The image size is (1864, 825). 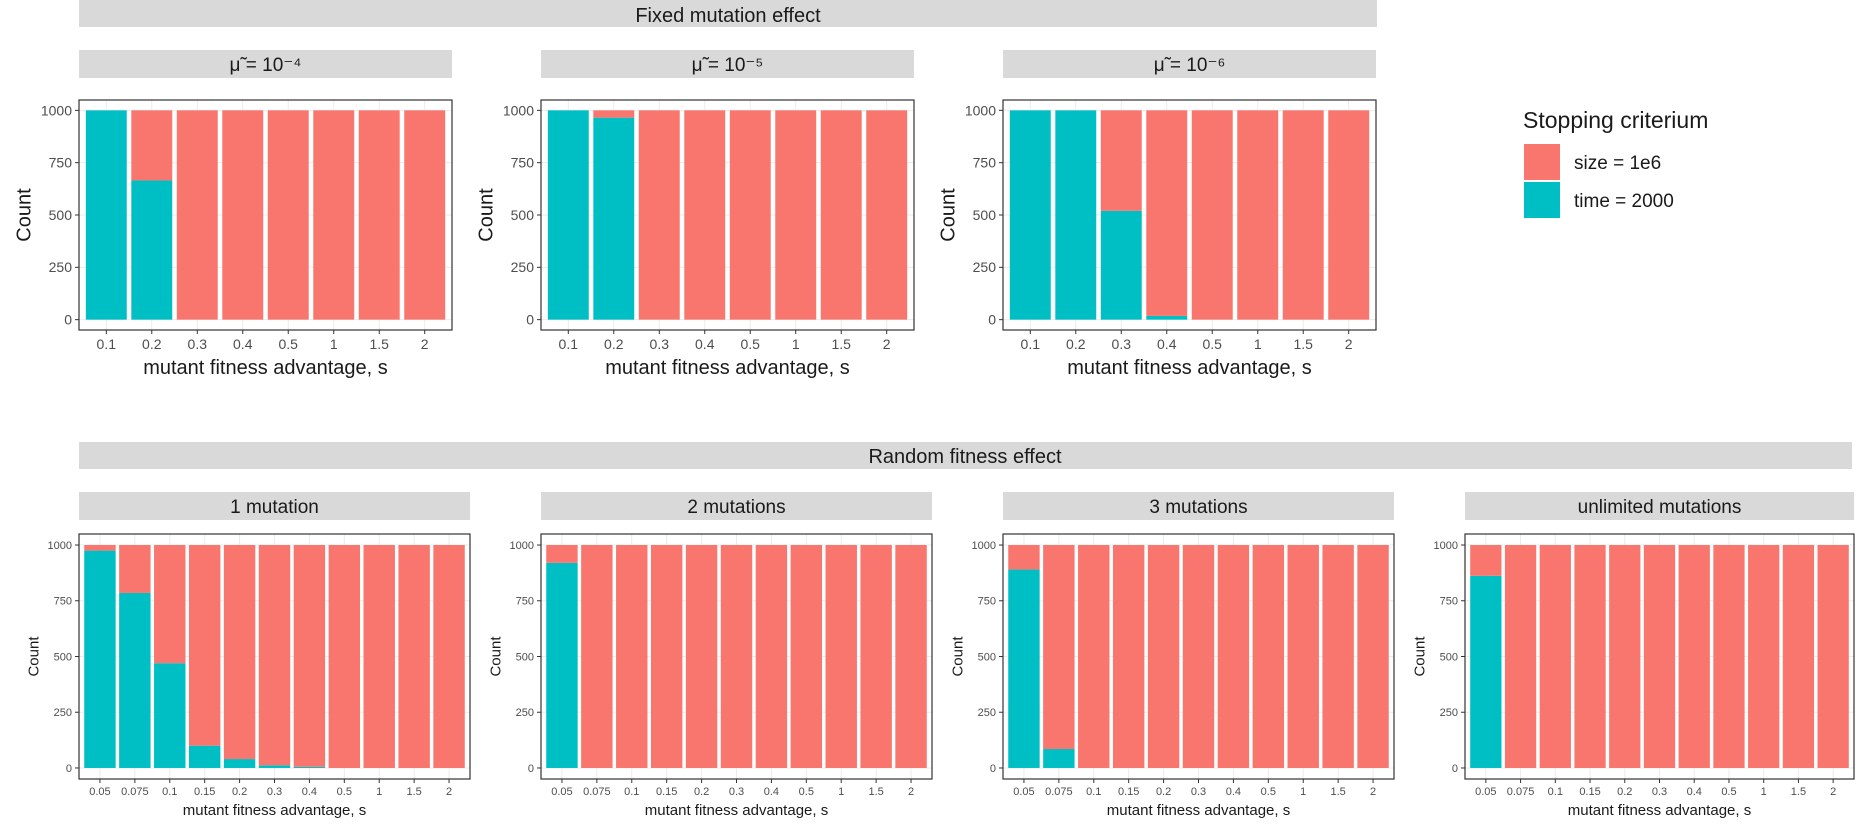 I want to click on bottom-group-title: Random fitness effect, so click(x=965, y=457).